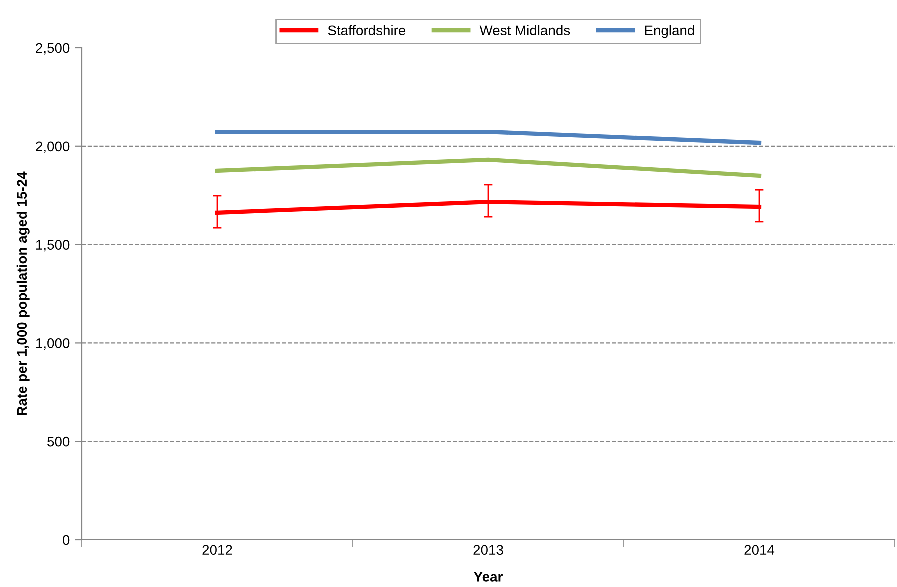  I want to click on y-tick-label: 500, so click(59, 441).